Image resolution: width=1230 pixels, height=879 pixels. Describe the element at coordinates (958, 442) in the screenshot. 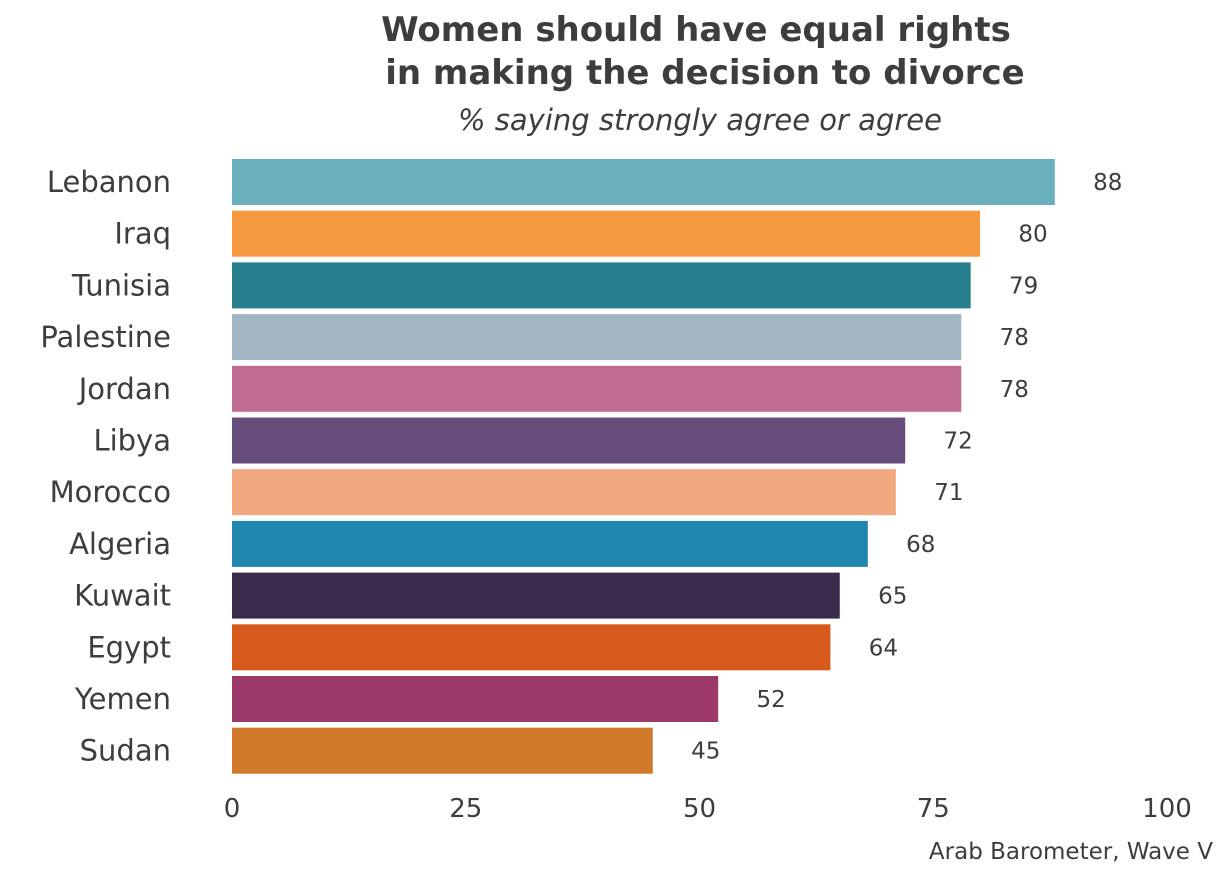

I see `value-label-libya: 72` at that location.